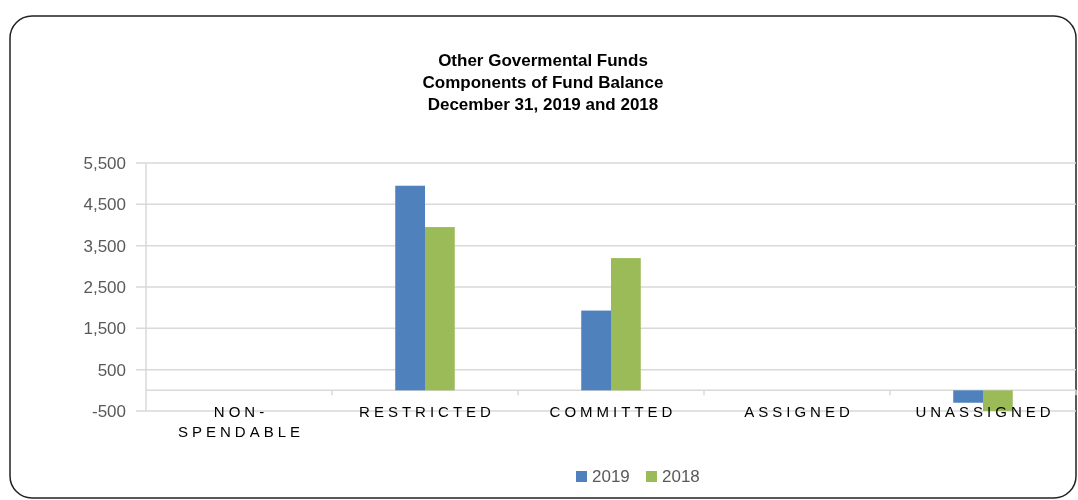  Describe the element at coordinates (611, 476) in the screenshot. I see `legend-label: 2019` at that location.